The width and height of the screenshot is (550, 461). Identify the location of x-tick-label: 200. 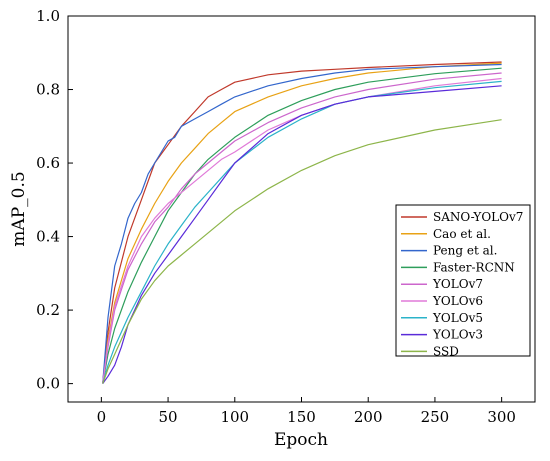
(368, 417).